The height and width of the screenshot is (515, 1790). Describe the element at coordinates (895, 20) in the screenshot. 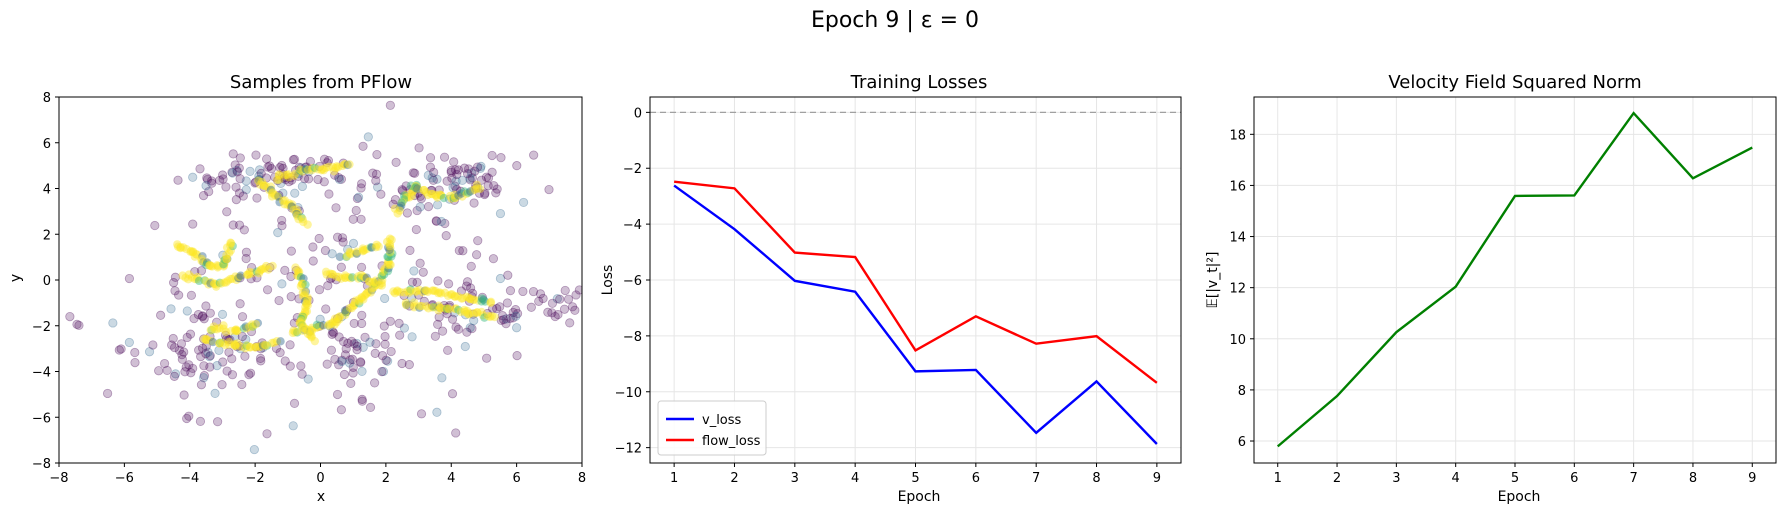

I see `figure-suptitle: Epoch 9 | ε = 0` at that location.